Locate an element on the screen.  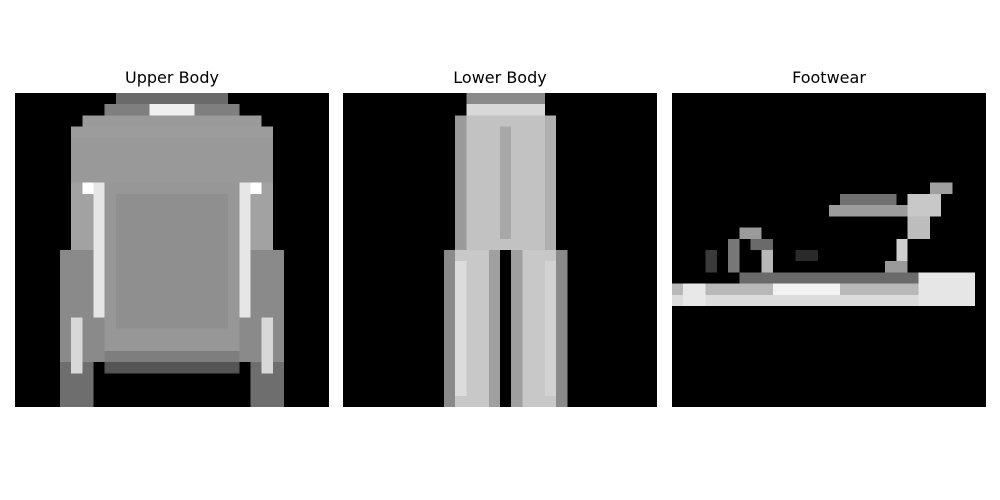
panel-title: Footwear is located at coordinates (829, 77).